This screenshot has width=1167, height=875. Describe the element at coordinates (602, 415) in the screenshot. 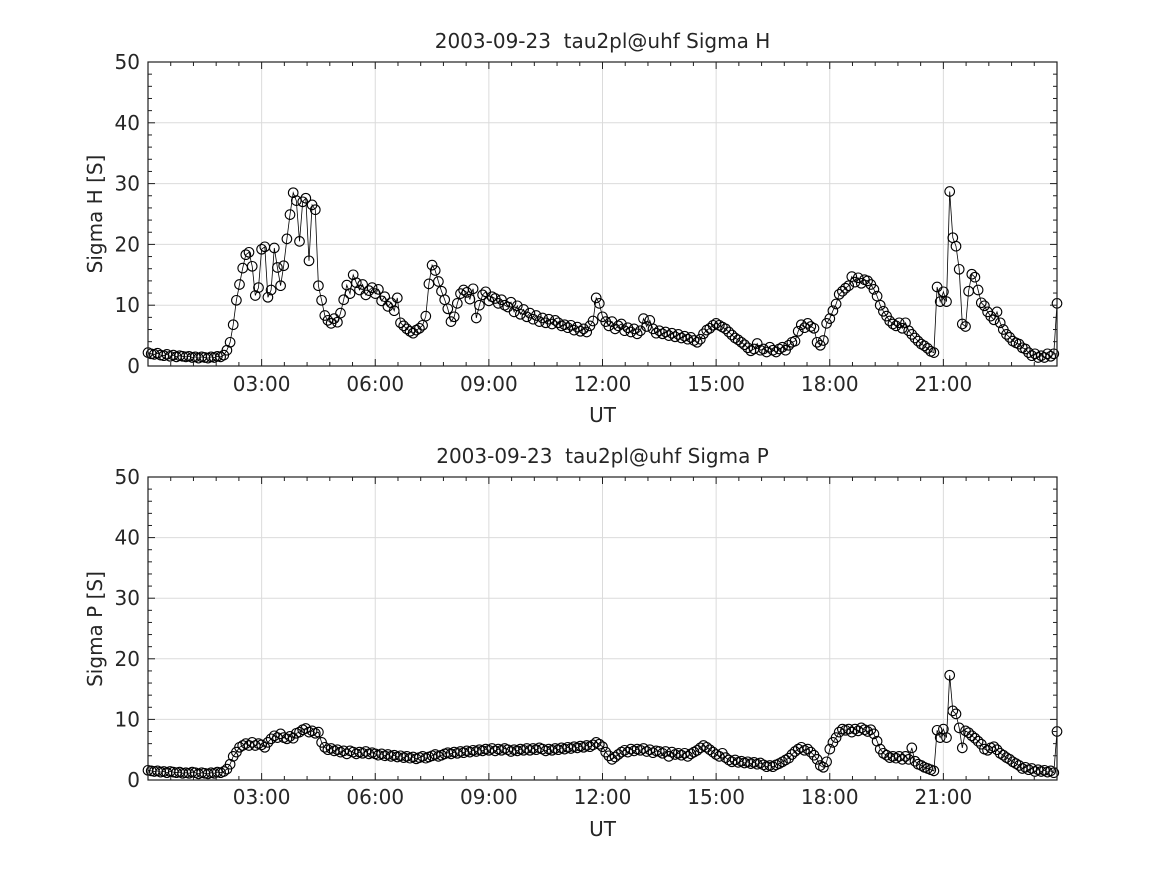

I see `sigma-h-xlabel: UT` at that location.